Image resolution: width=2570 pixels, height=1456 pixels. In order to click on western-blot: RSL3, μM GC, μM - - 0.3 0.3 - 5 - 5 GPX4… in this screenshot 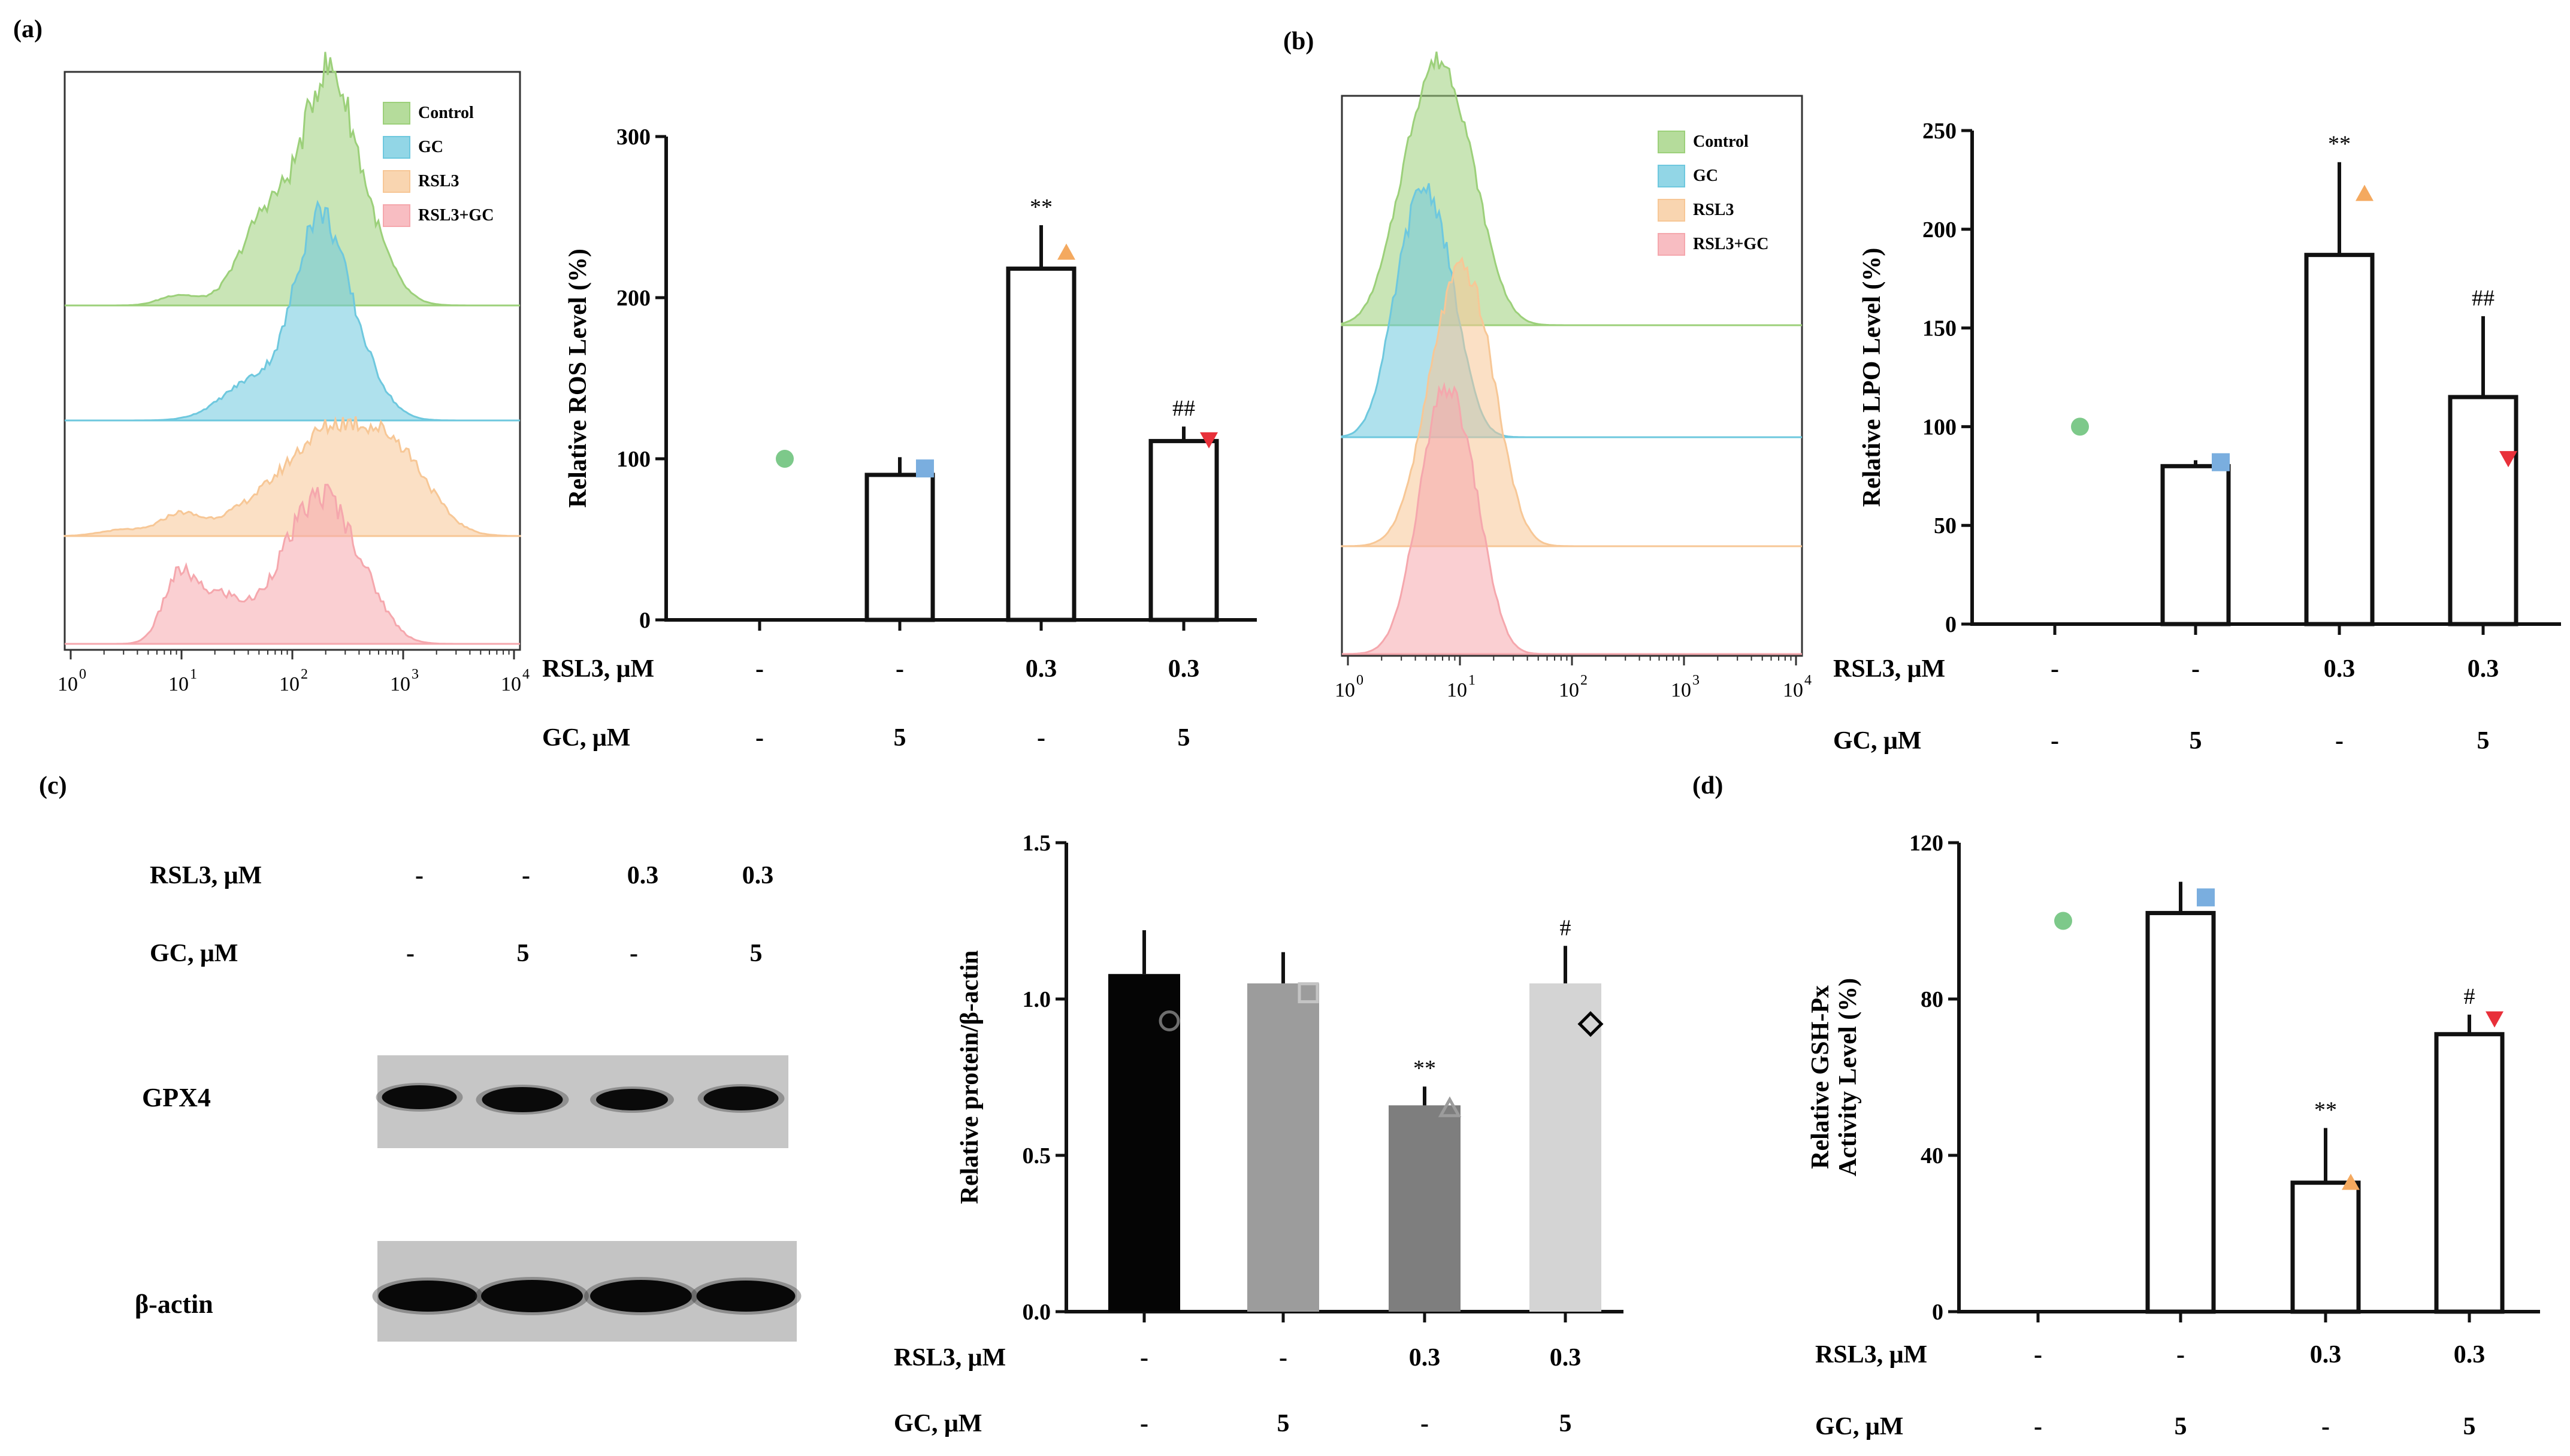, I will do `click(469, 1102)`.